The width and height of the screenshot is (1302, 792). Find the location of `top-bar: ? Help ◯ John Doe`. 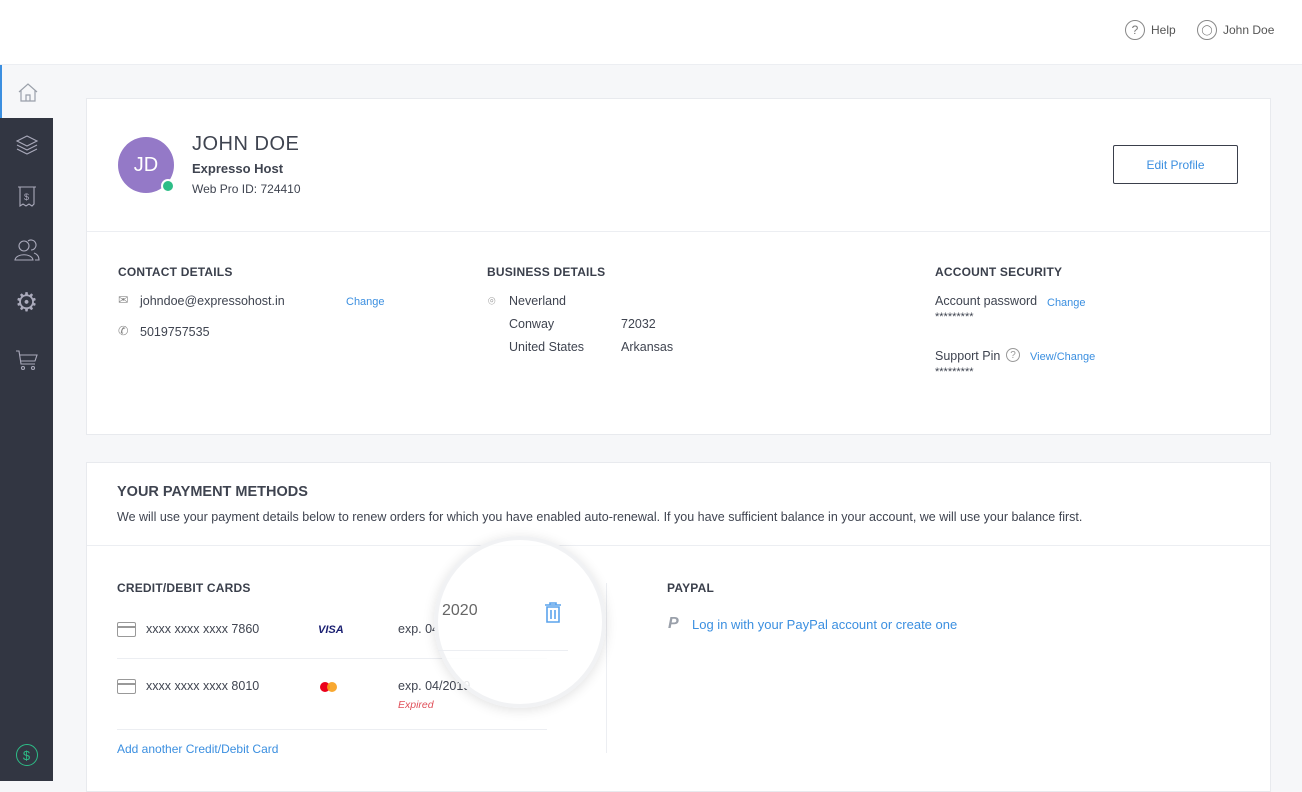

top-bar: ? Help ◯ John Doe is located at coordinates (651, 32).